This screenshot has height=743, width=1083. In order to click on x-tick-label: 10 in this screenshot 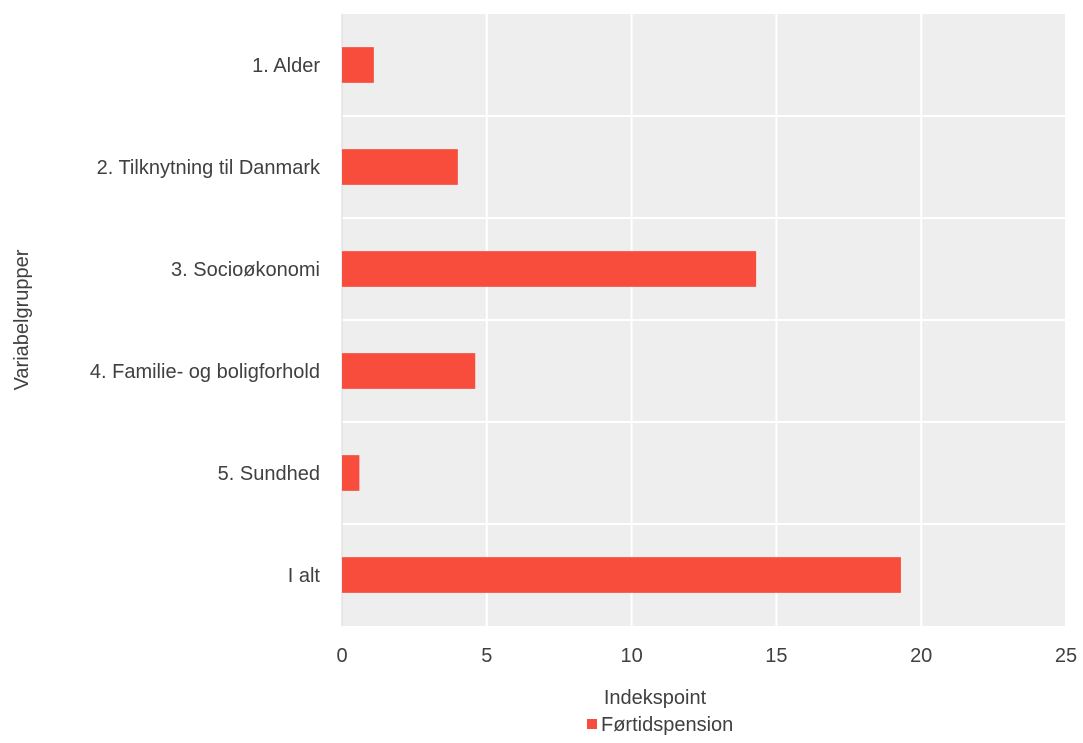, I will do `click(631, 656)`.